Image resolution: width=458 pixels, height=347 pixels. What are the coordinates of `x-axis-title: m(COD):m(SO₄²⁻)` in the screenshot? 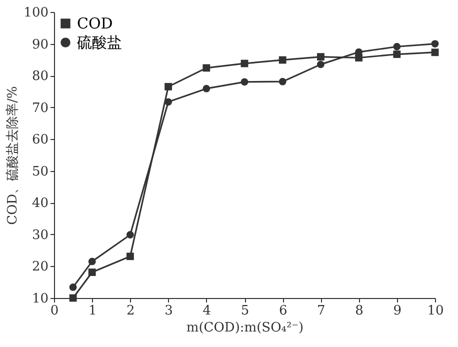 It's located at (245, 328).